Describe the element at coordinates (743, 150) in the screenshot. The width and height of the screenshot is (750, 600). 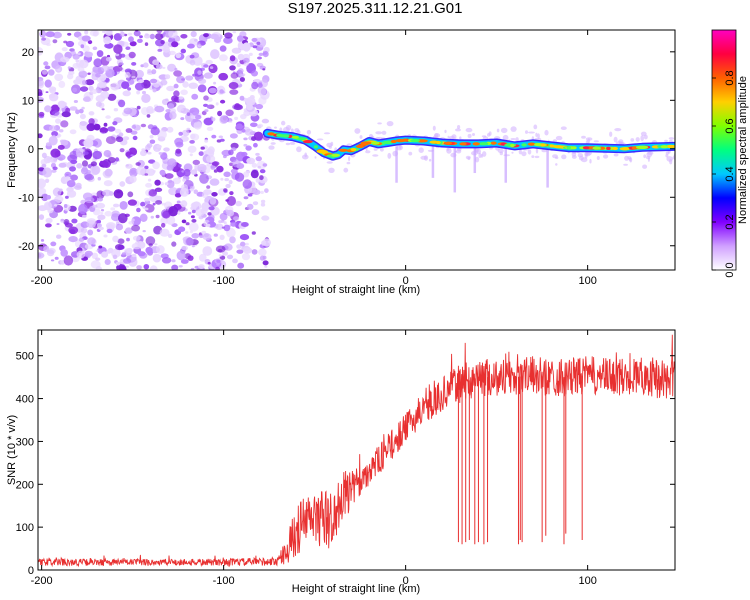
I see `colorbar-label: Normalized spectral amplitude` at that location.